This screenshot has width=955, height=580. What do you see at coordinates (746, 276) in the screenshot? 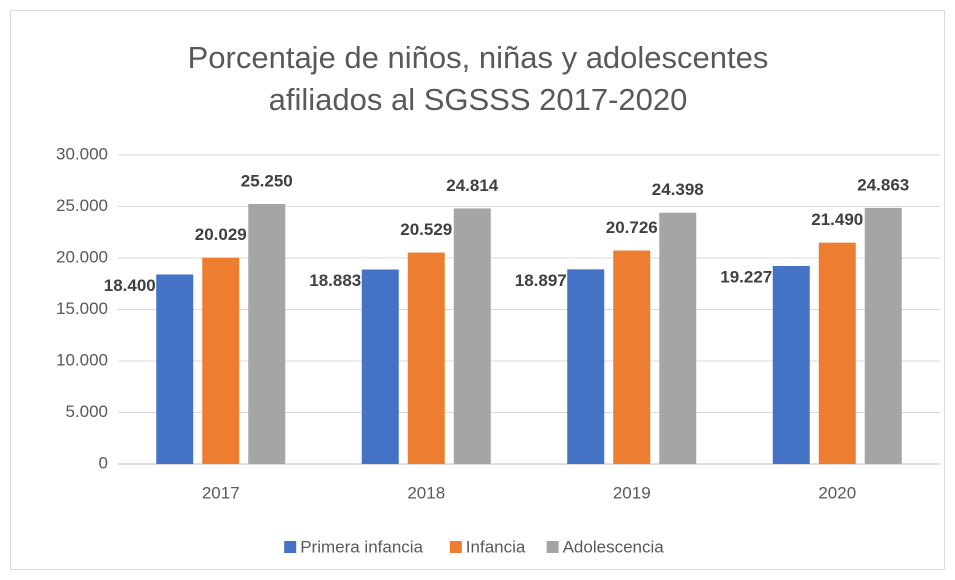
I see `data-label: 19.227` at bounding box center [746, 276].